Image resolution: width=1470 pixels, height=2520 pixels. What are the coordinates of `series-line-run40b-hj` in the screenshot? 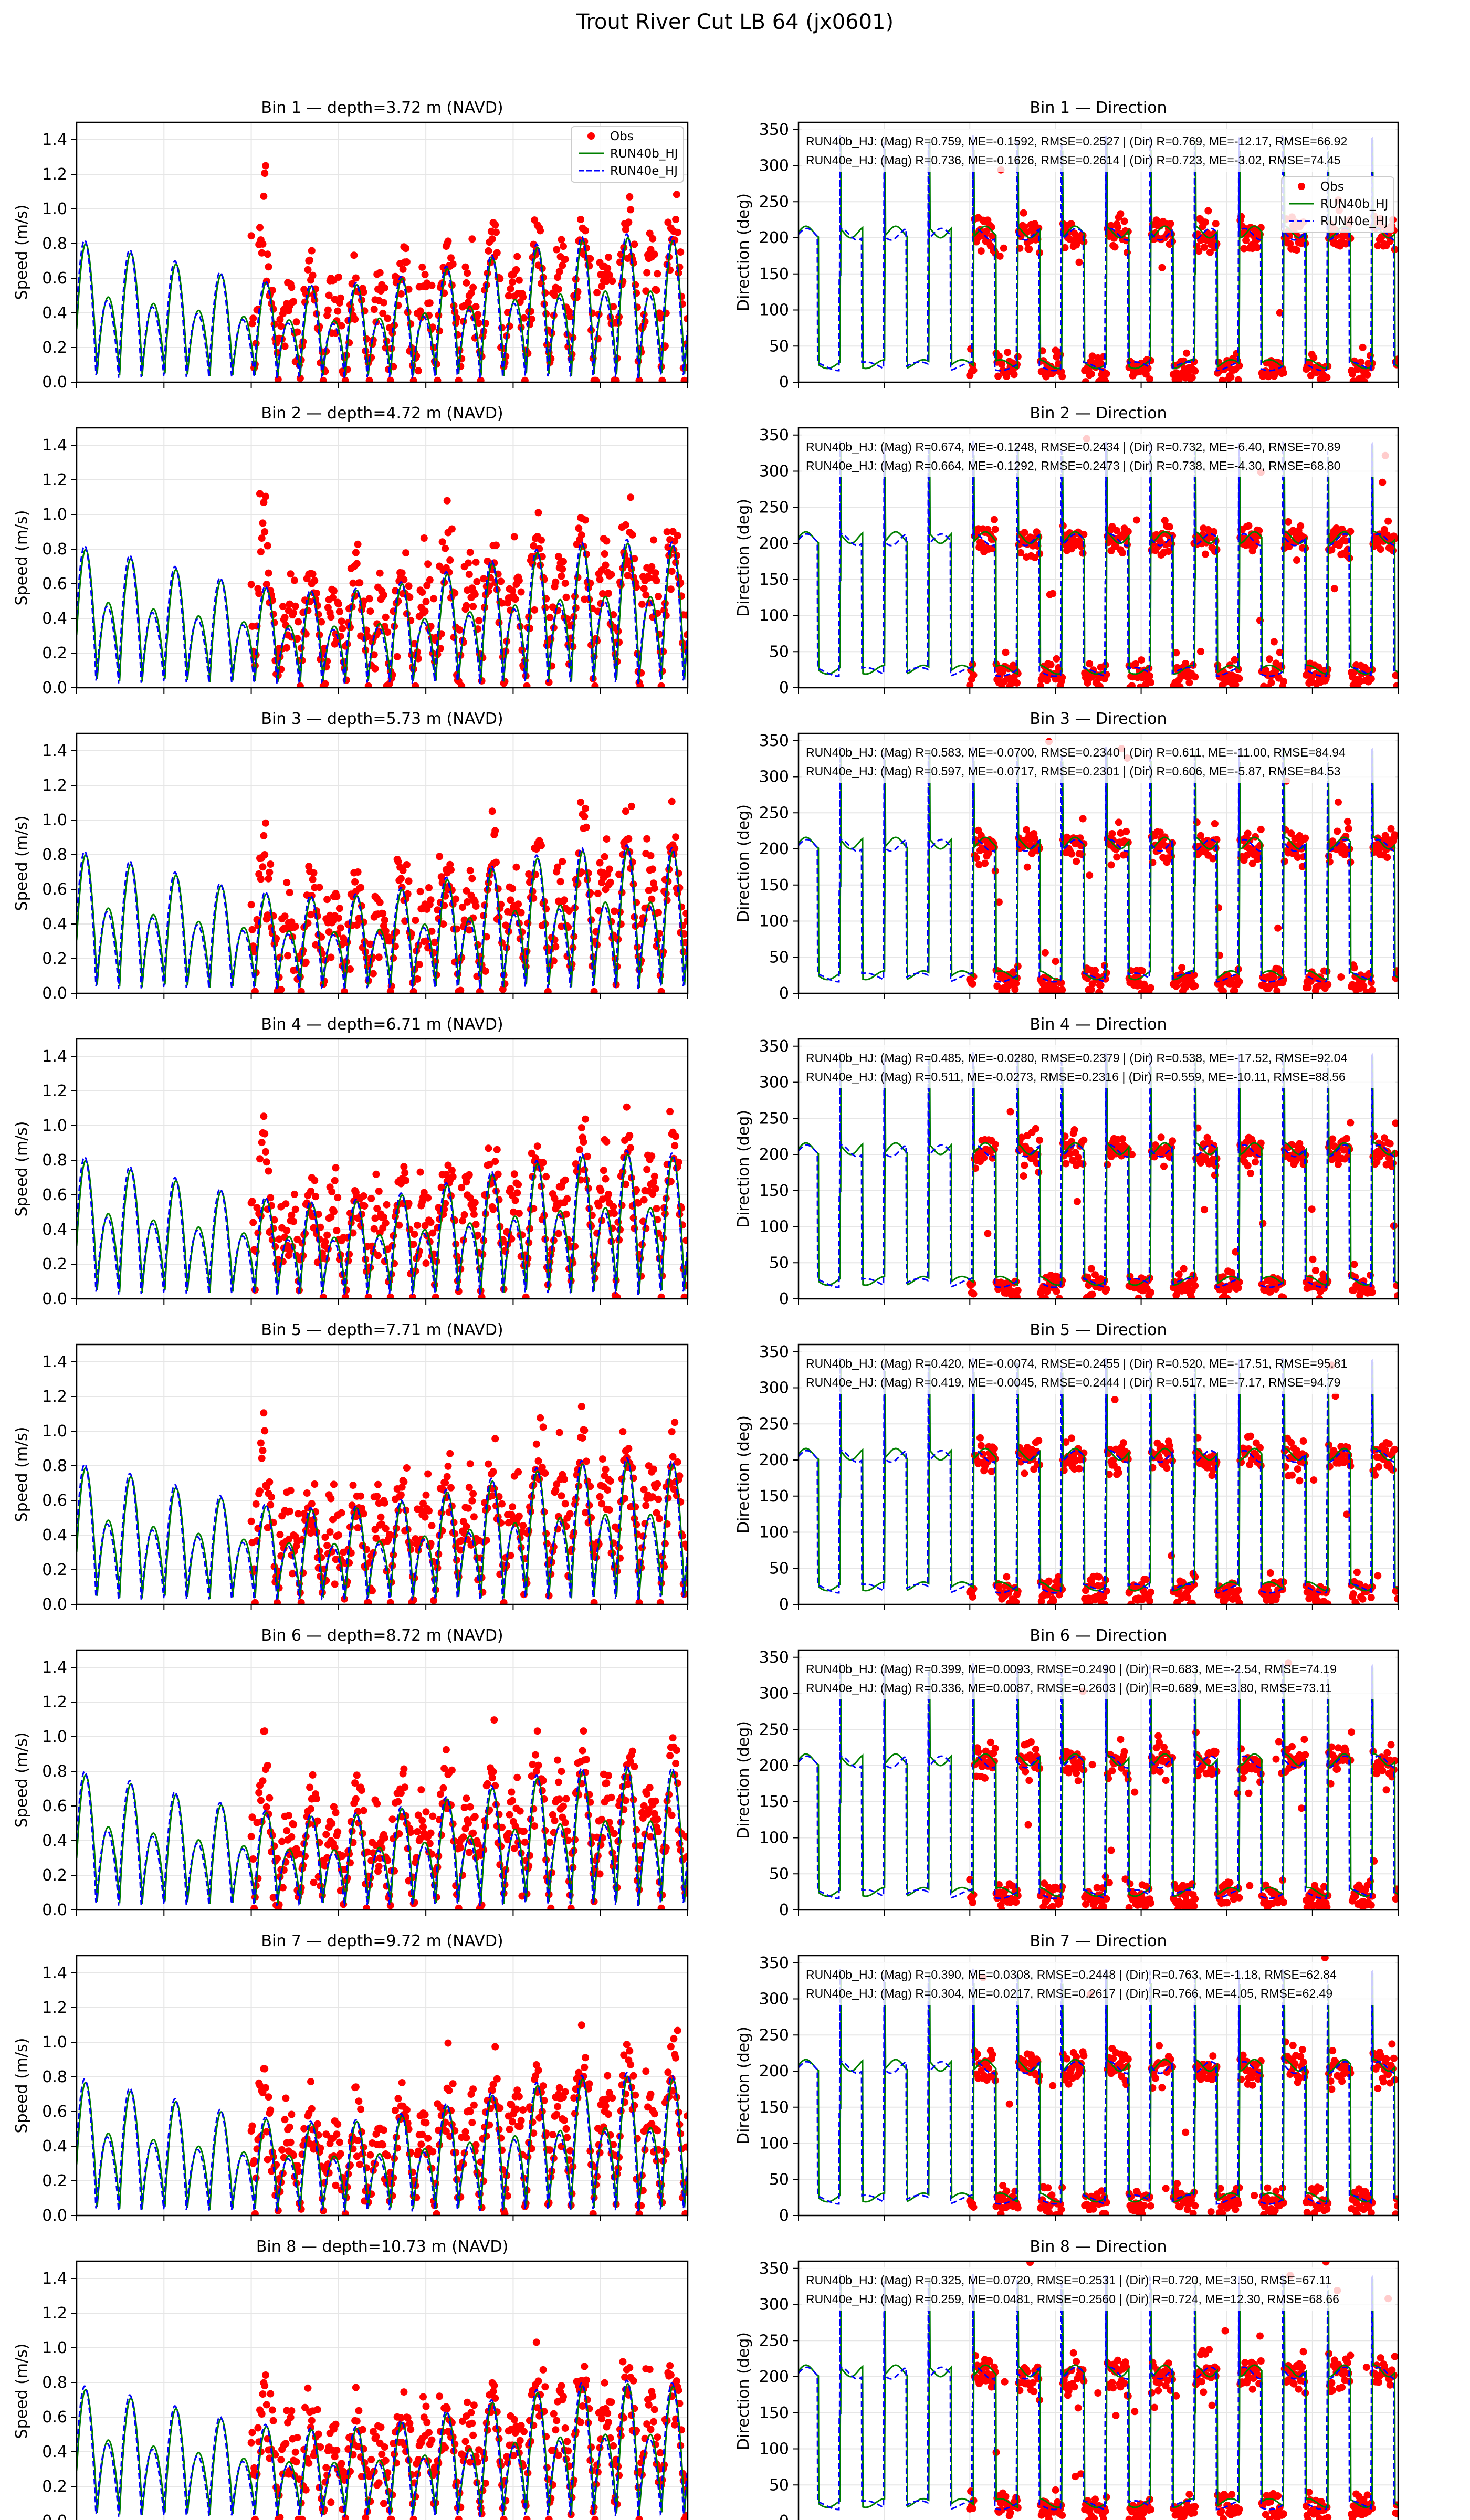 It's located at (382, 307).